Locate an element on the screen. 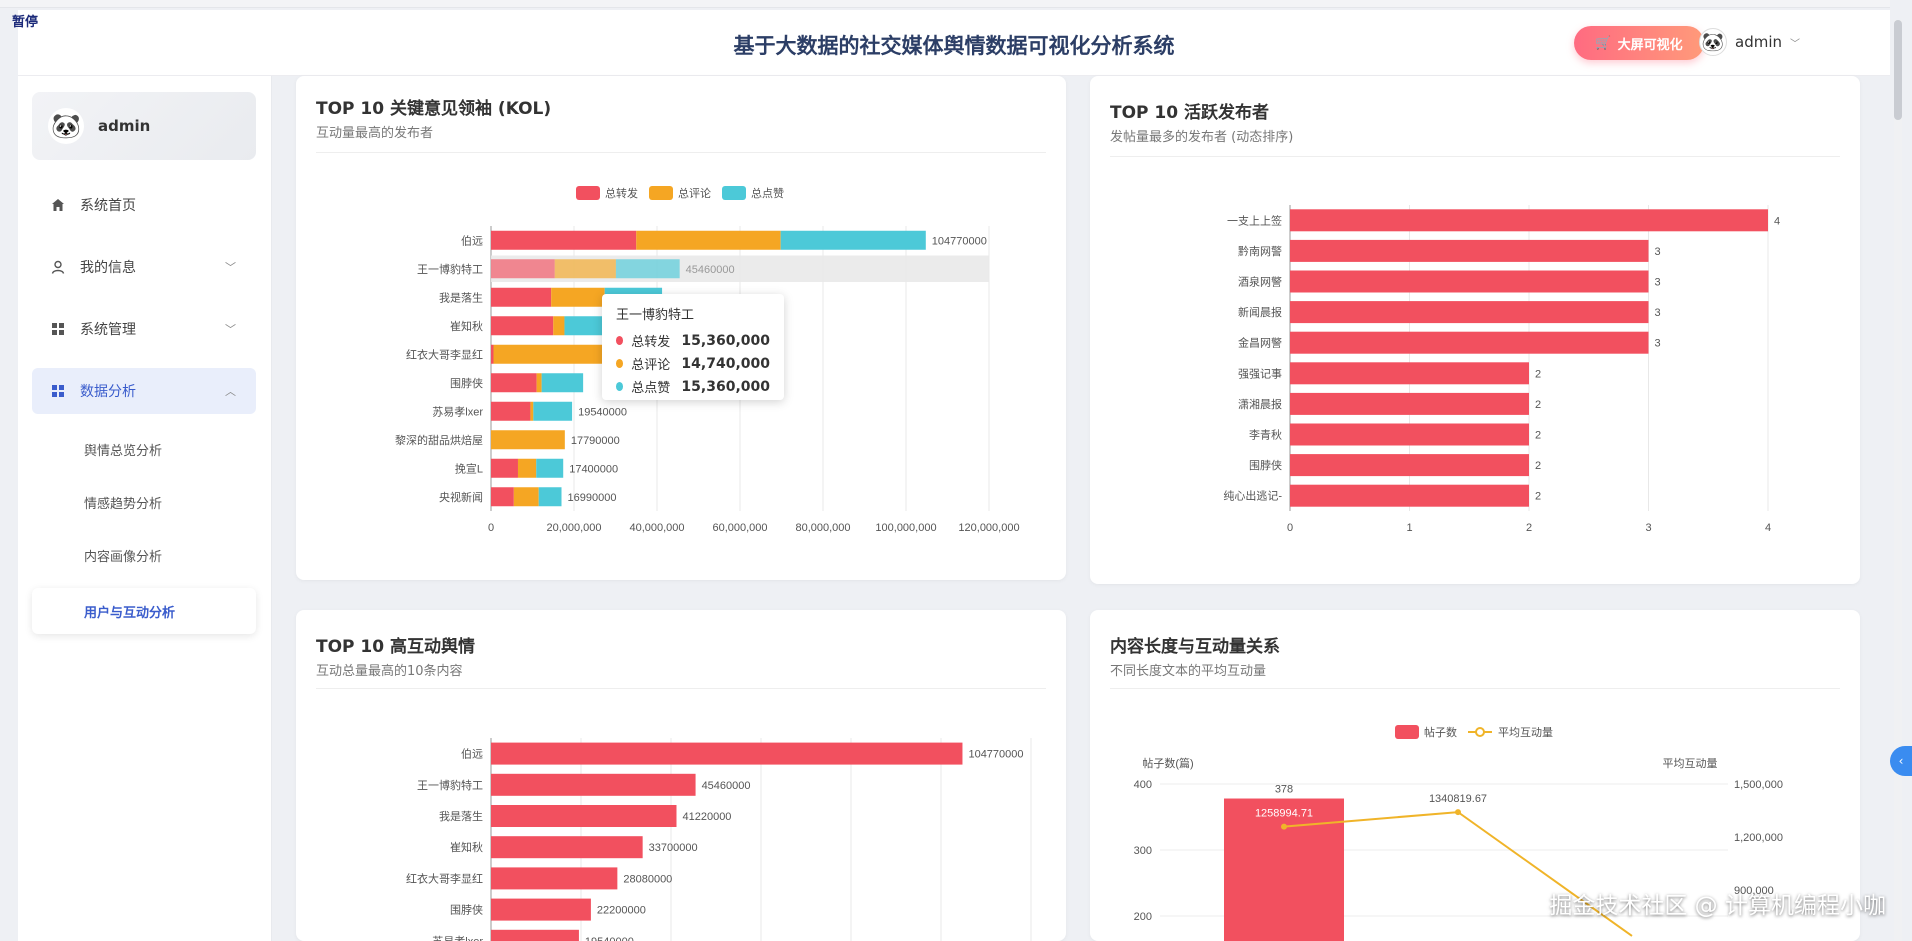 The image size is (1912, 941). sidebar-subitem-overview: 舆情总览分析 is located at coordinates (144, 449).